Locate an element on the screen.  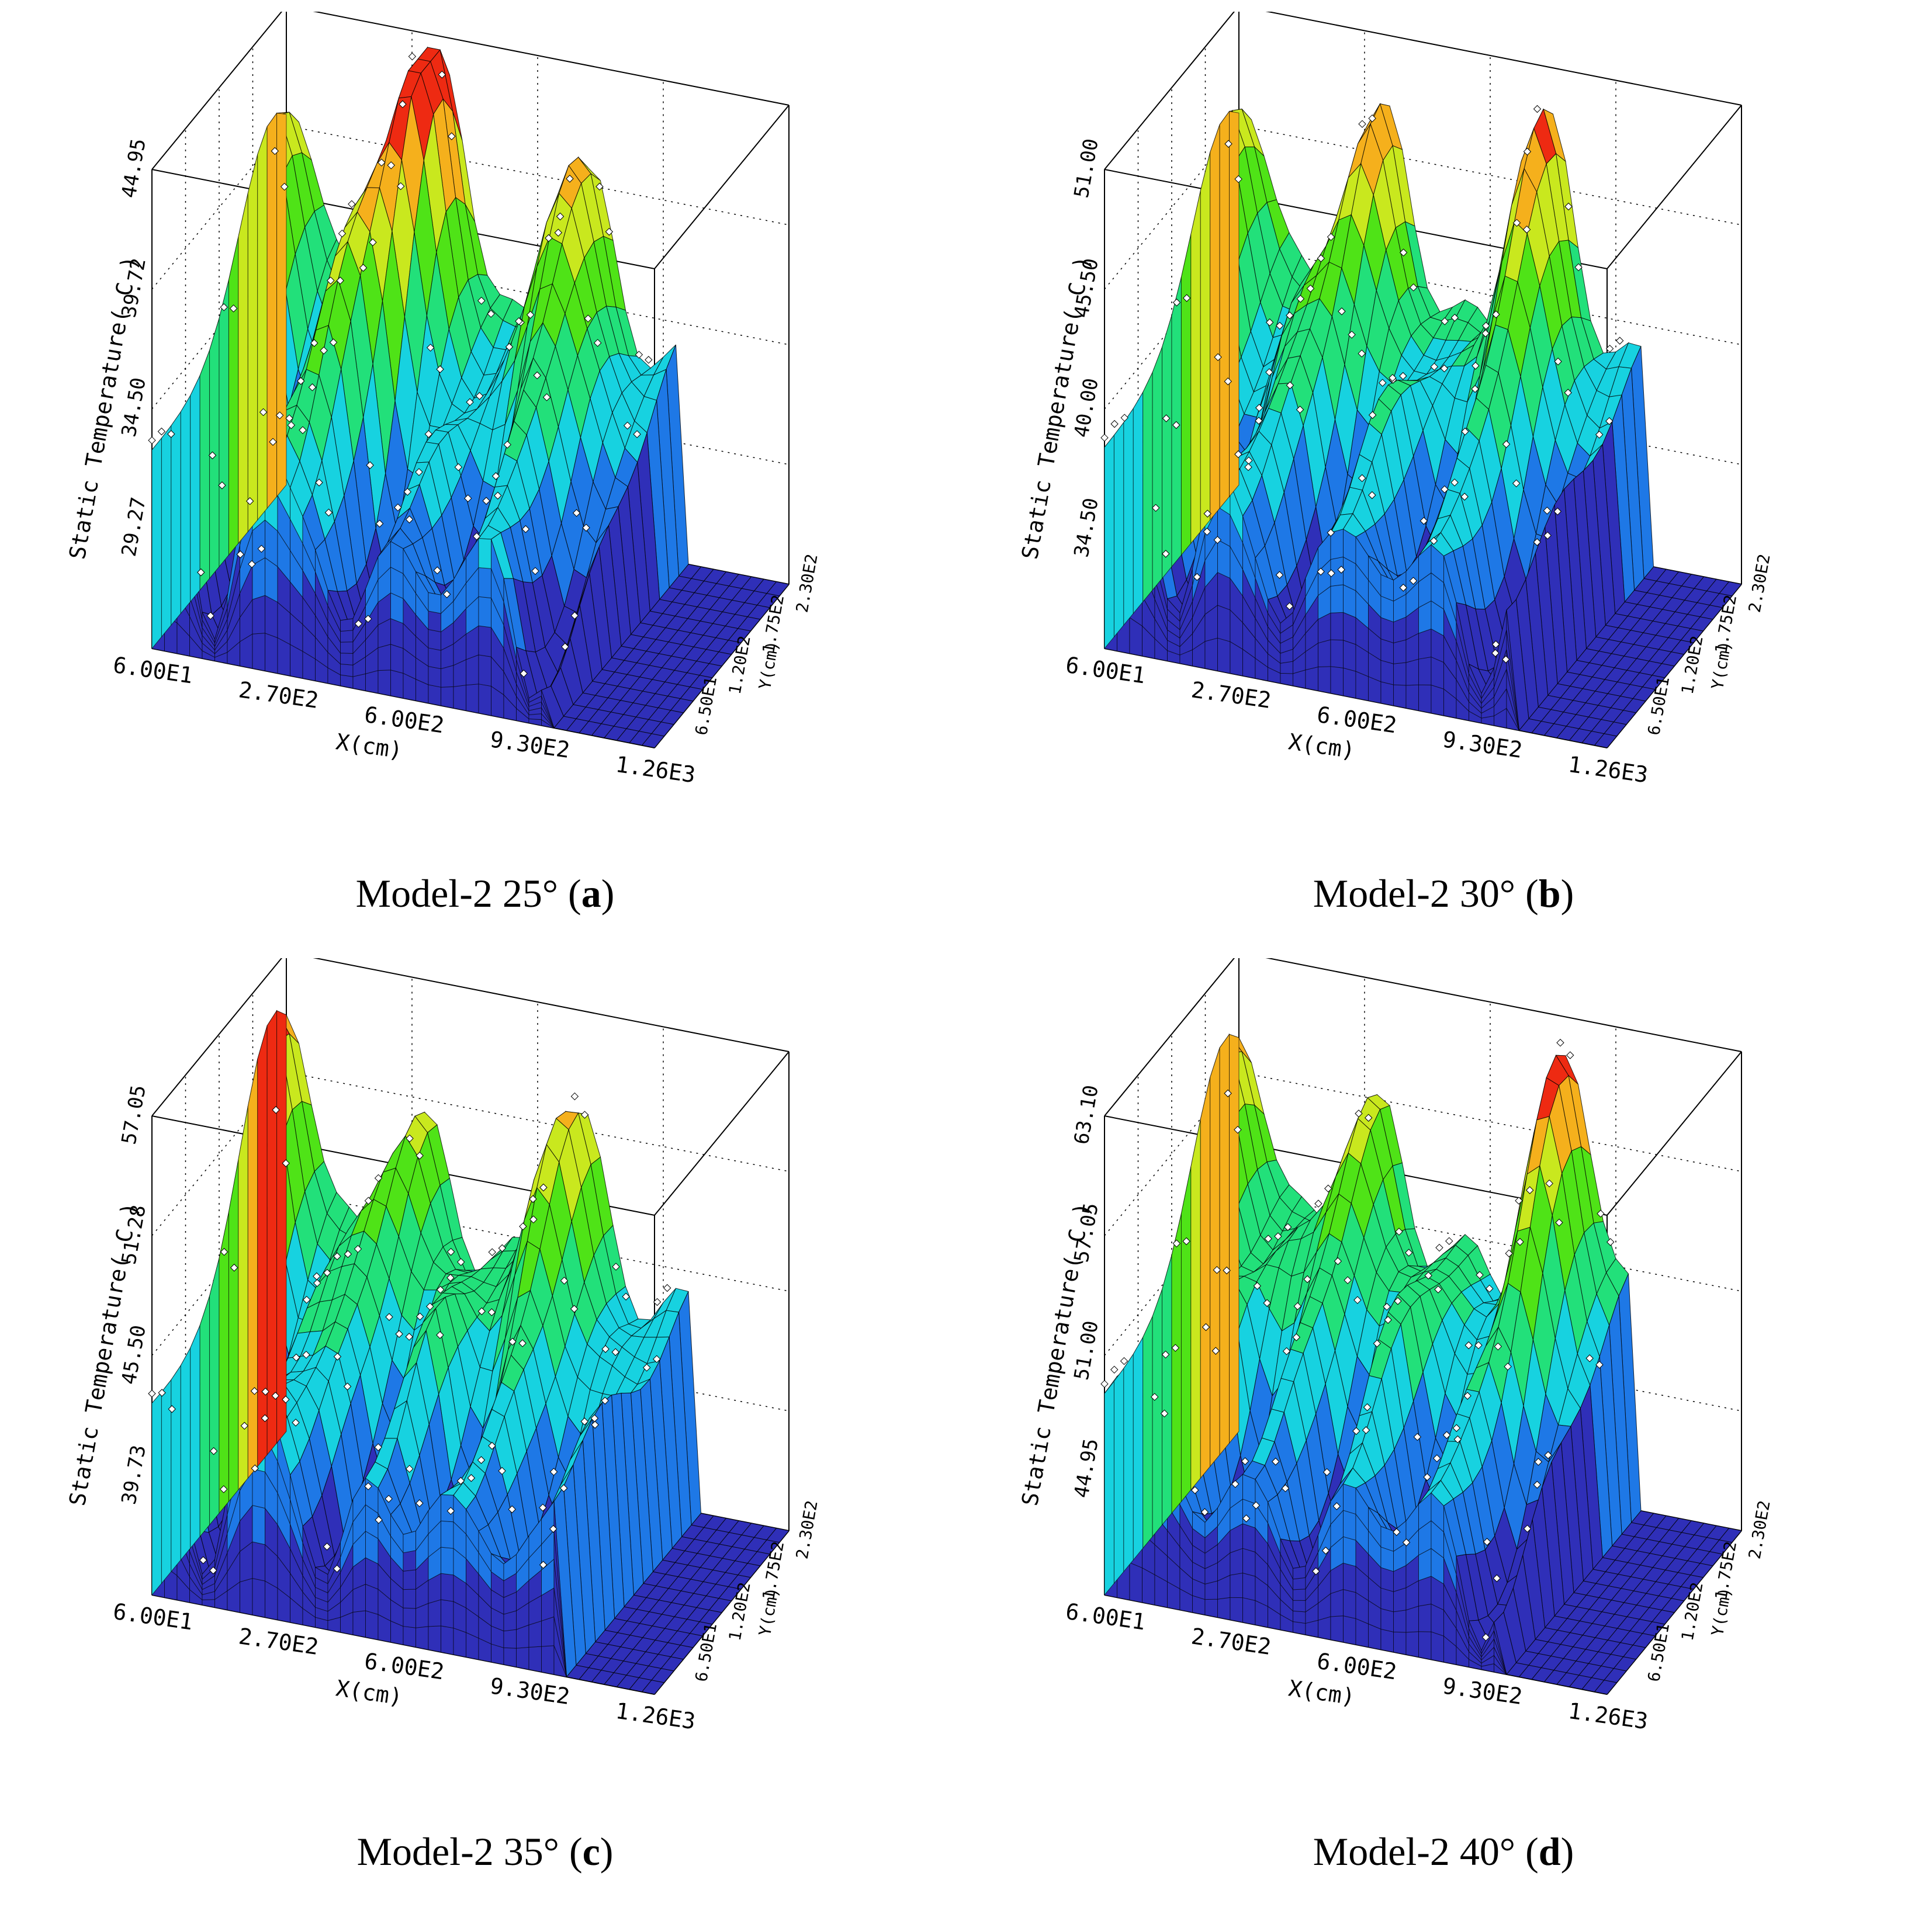
z-tick-label: 34.50 is located at coordinates (134, 408).